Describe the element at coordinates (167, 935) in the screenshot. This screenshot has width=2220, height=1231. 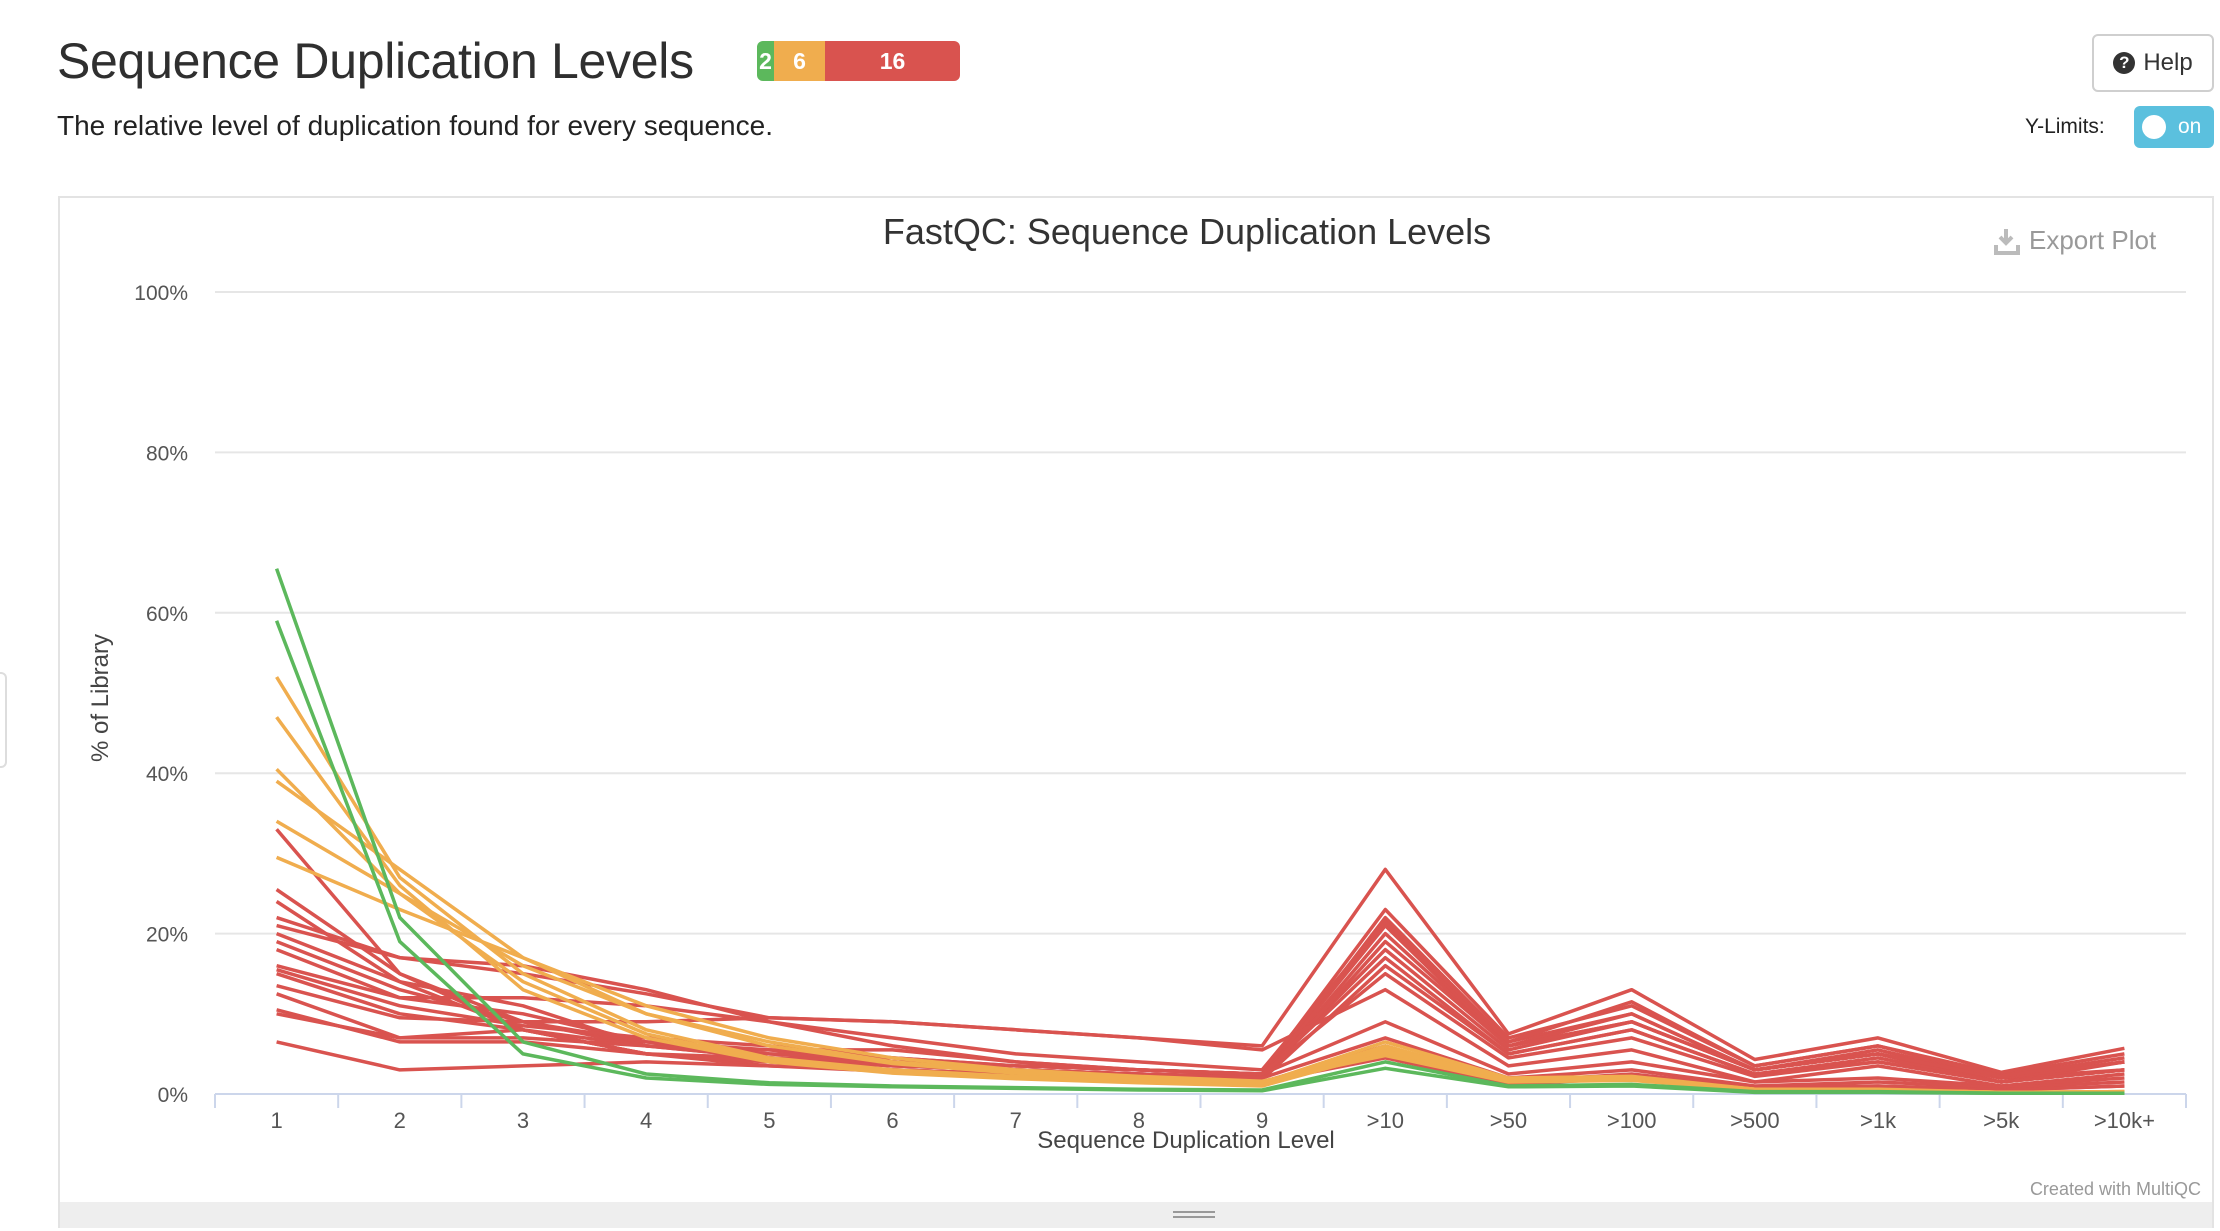
I see `y-tick-label: 20%` at that location.